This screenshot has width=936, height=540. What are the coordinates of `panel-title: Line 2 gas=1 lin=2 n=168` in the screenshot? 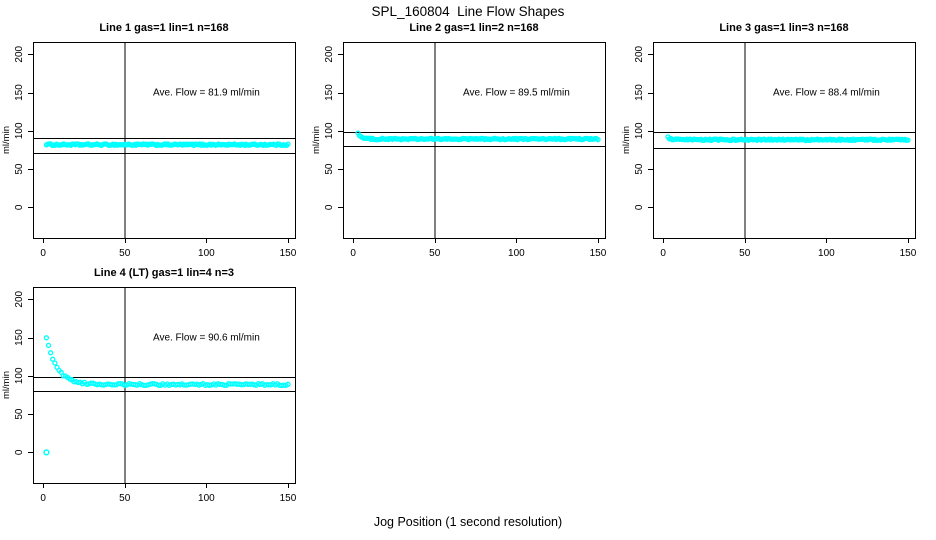 It's located at (473, 28).